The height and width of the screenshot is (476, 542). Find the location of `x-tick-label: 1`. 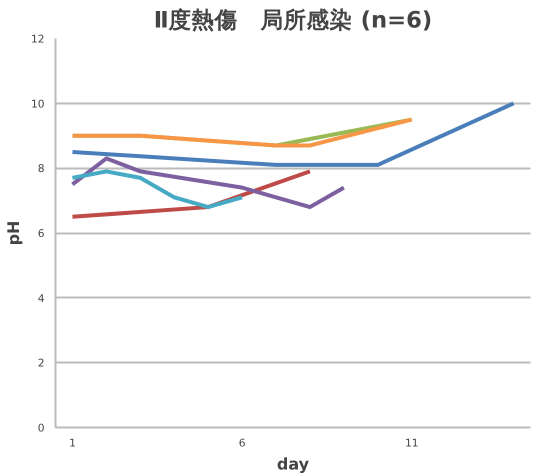

x-tick-label: 1 is located at coordinates (72, 443).